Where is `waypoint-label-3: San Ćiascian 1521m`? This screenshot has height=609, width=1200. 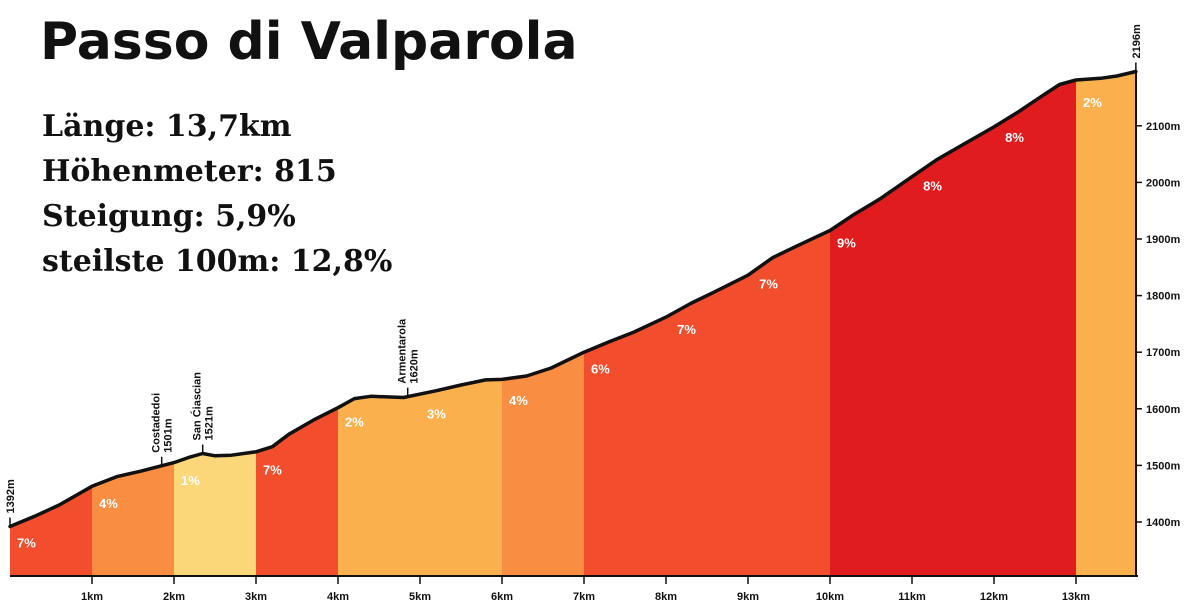
waypoint-label-3: San Ćiascian 1521m is located at coordinates (203, 406).